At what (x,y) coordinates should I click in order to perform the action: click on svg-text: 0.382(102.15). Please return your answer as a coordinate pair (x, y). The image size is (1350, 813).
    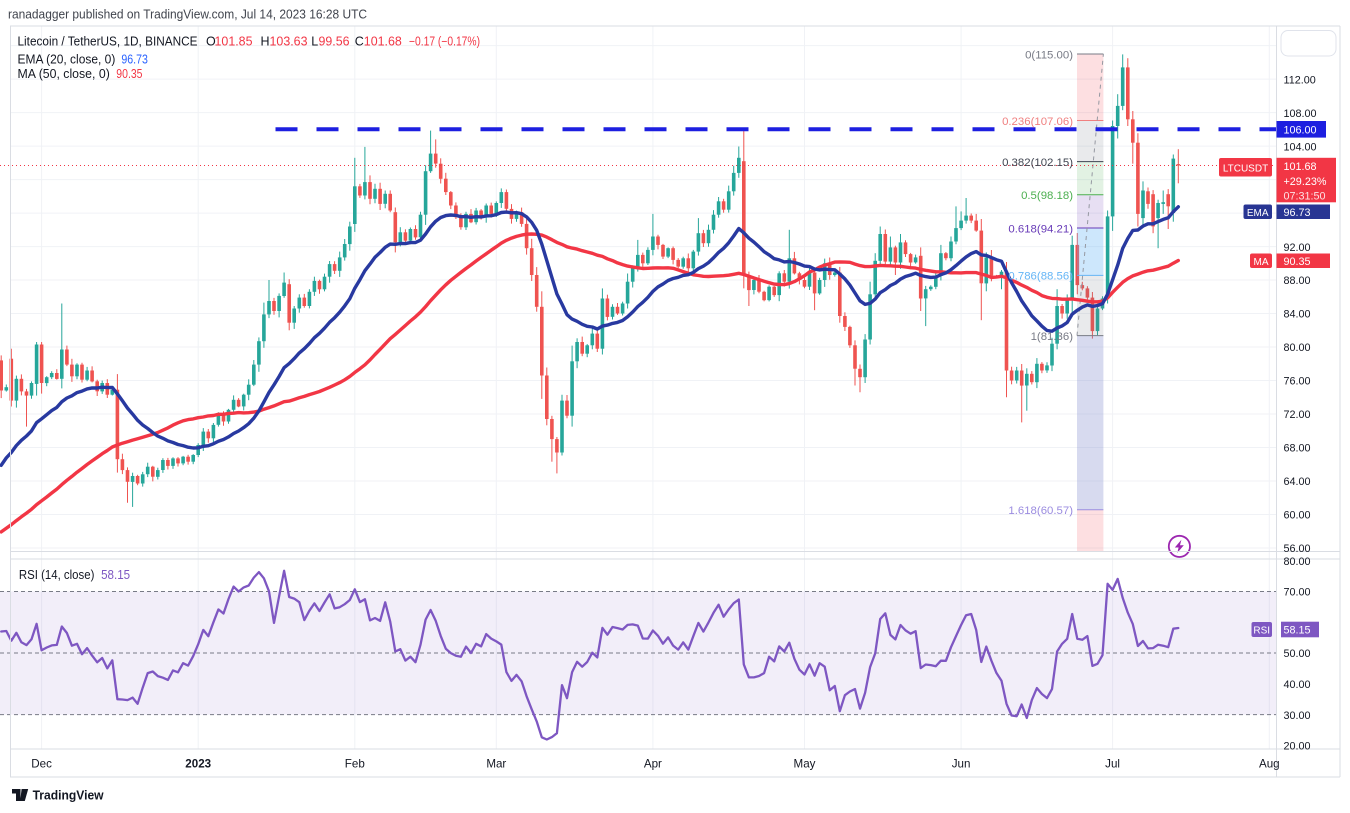
    Looking at the image, I should click on (1037, 163).